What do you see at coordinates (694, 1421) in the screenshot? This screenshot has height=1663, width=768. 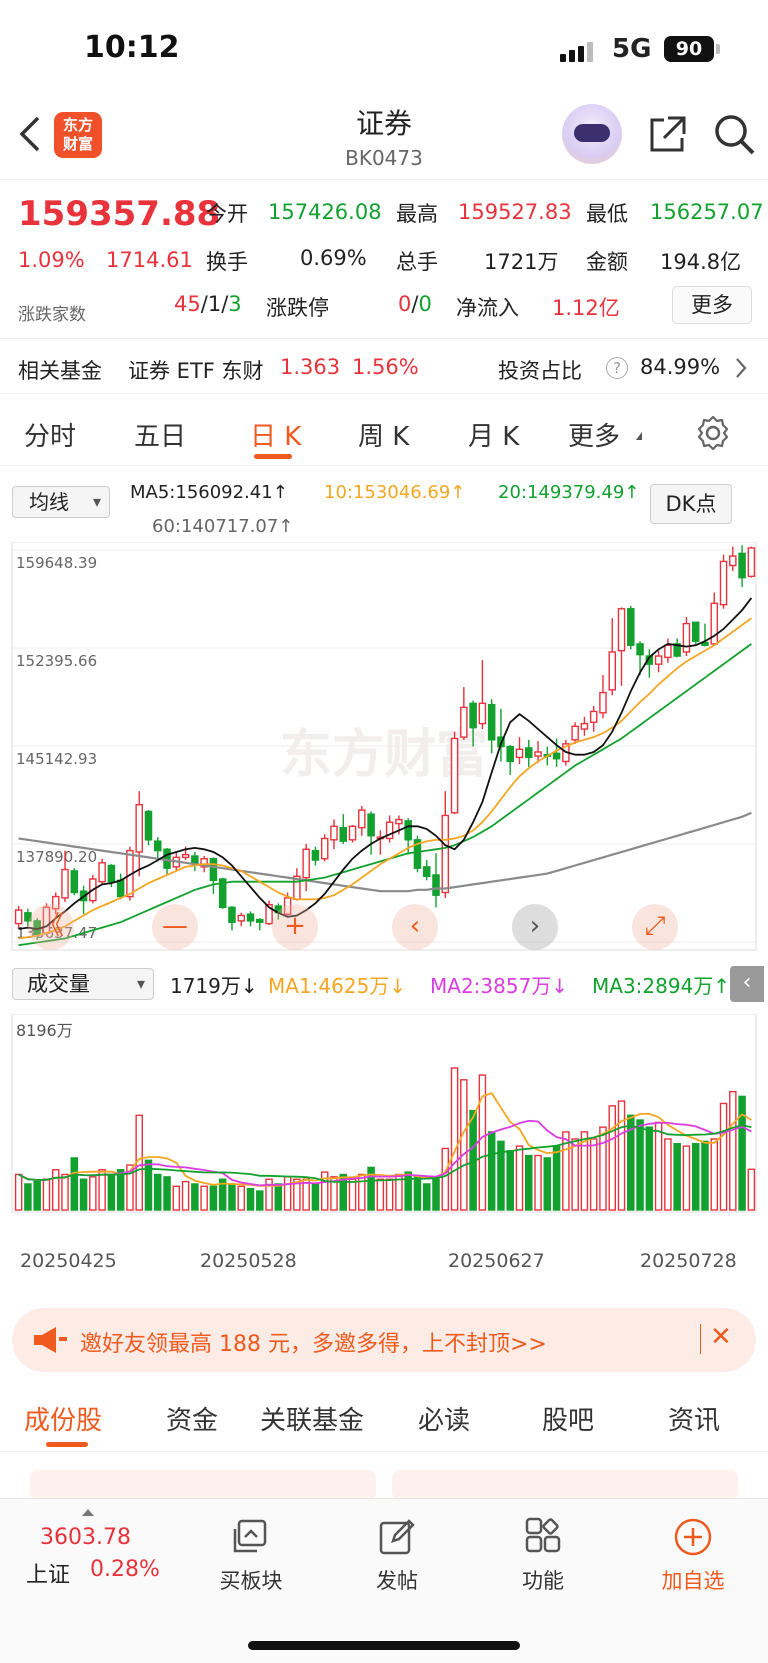 I see `tab-news: 资讯` at bounding box center [694, 1421].